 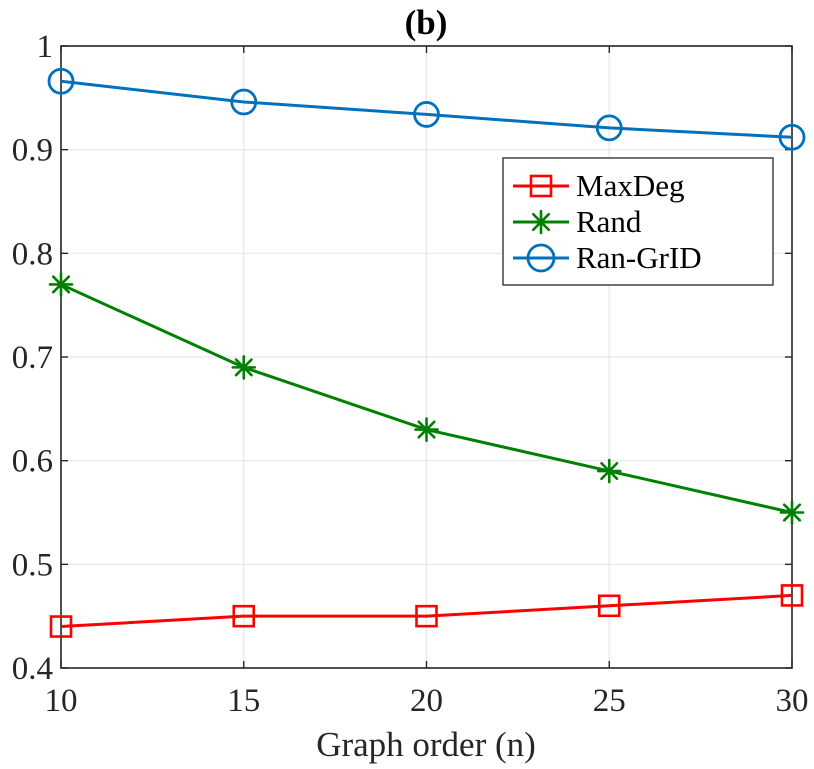 What do you see at coordinates (609, 221) in the screenshot?
I see `legend-label: Rand` at bounding box center [609, 221].